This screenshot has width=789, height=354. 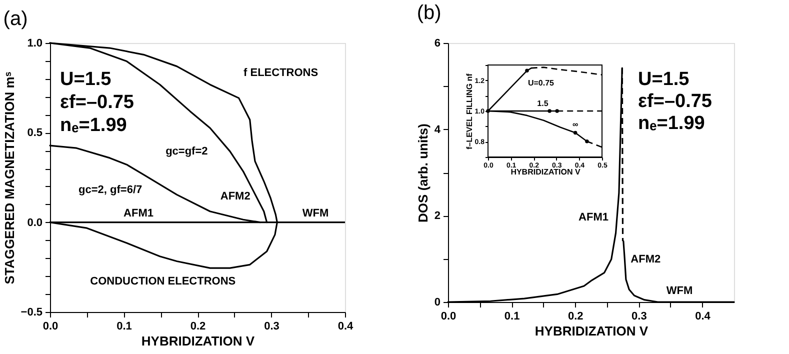 What do you see at coordinates (31, 312) in the screenshot?
I see `y-tick-label: −0.5` at bounding box center [31, 312].